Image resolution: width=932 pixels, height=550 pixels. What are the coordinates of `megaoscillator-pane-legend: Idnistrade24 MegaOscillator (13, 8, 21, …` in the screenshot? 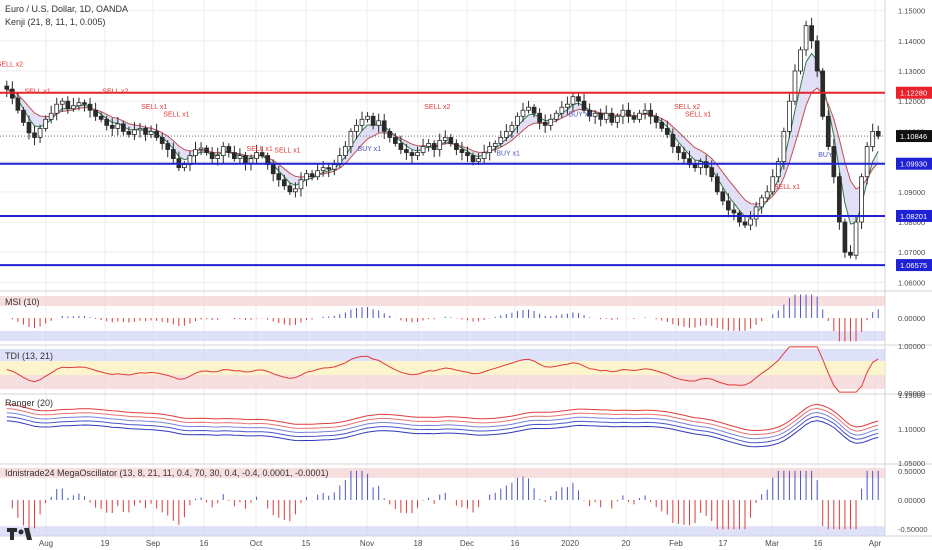 It's located at (167, 473).